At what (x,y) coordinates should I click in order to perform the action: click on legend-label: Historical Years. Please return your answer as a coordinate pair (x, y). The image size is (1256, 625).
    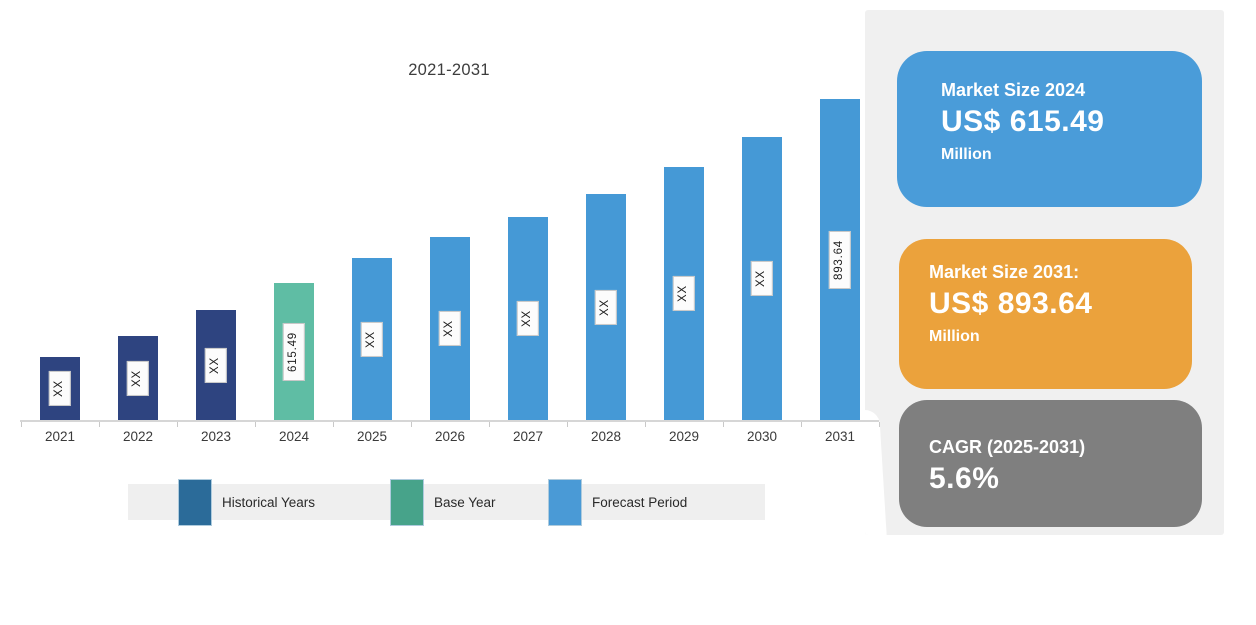
    Looking at the image, I should click on (269, 502).